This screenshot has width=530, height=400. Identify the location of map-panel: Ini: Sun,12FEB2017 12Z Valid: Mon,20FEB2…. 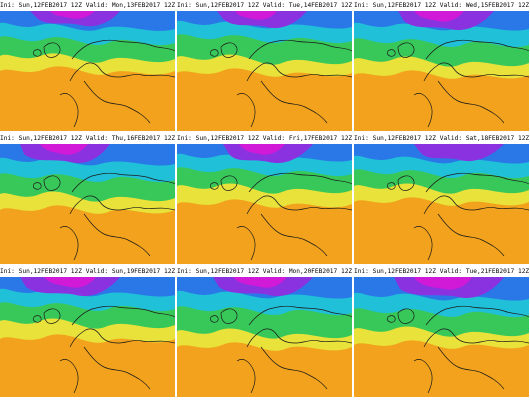
(264, 331).